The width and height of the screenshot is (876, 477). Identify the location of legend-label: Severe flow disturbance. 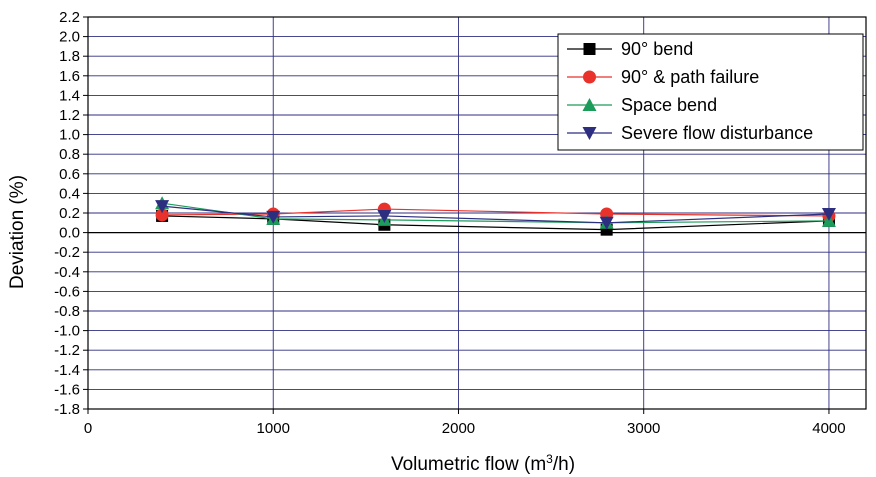
(717, 133).